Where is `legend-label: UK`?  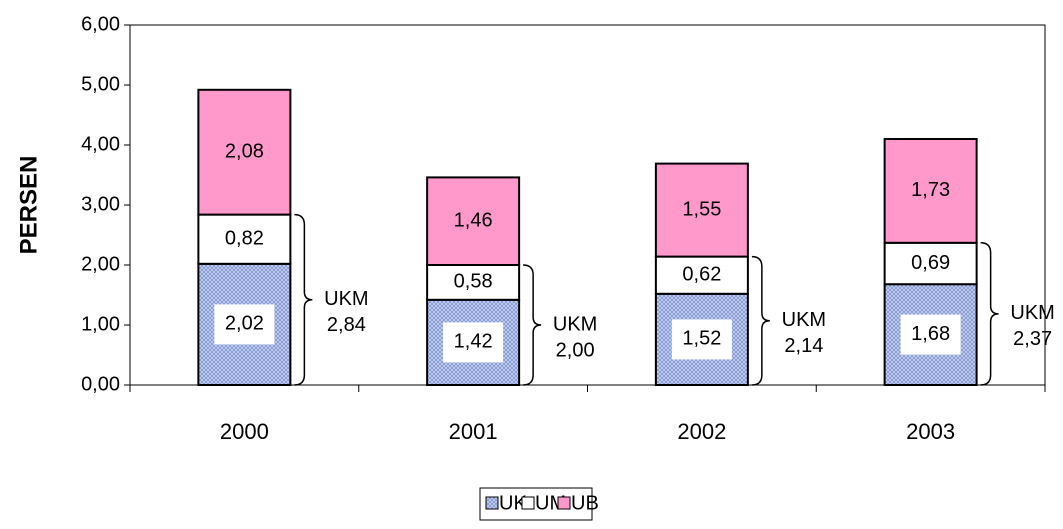 legend-label: UK is located at coordinates (513, 503).